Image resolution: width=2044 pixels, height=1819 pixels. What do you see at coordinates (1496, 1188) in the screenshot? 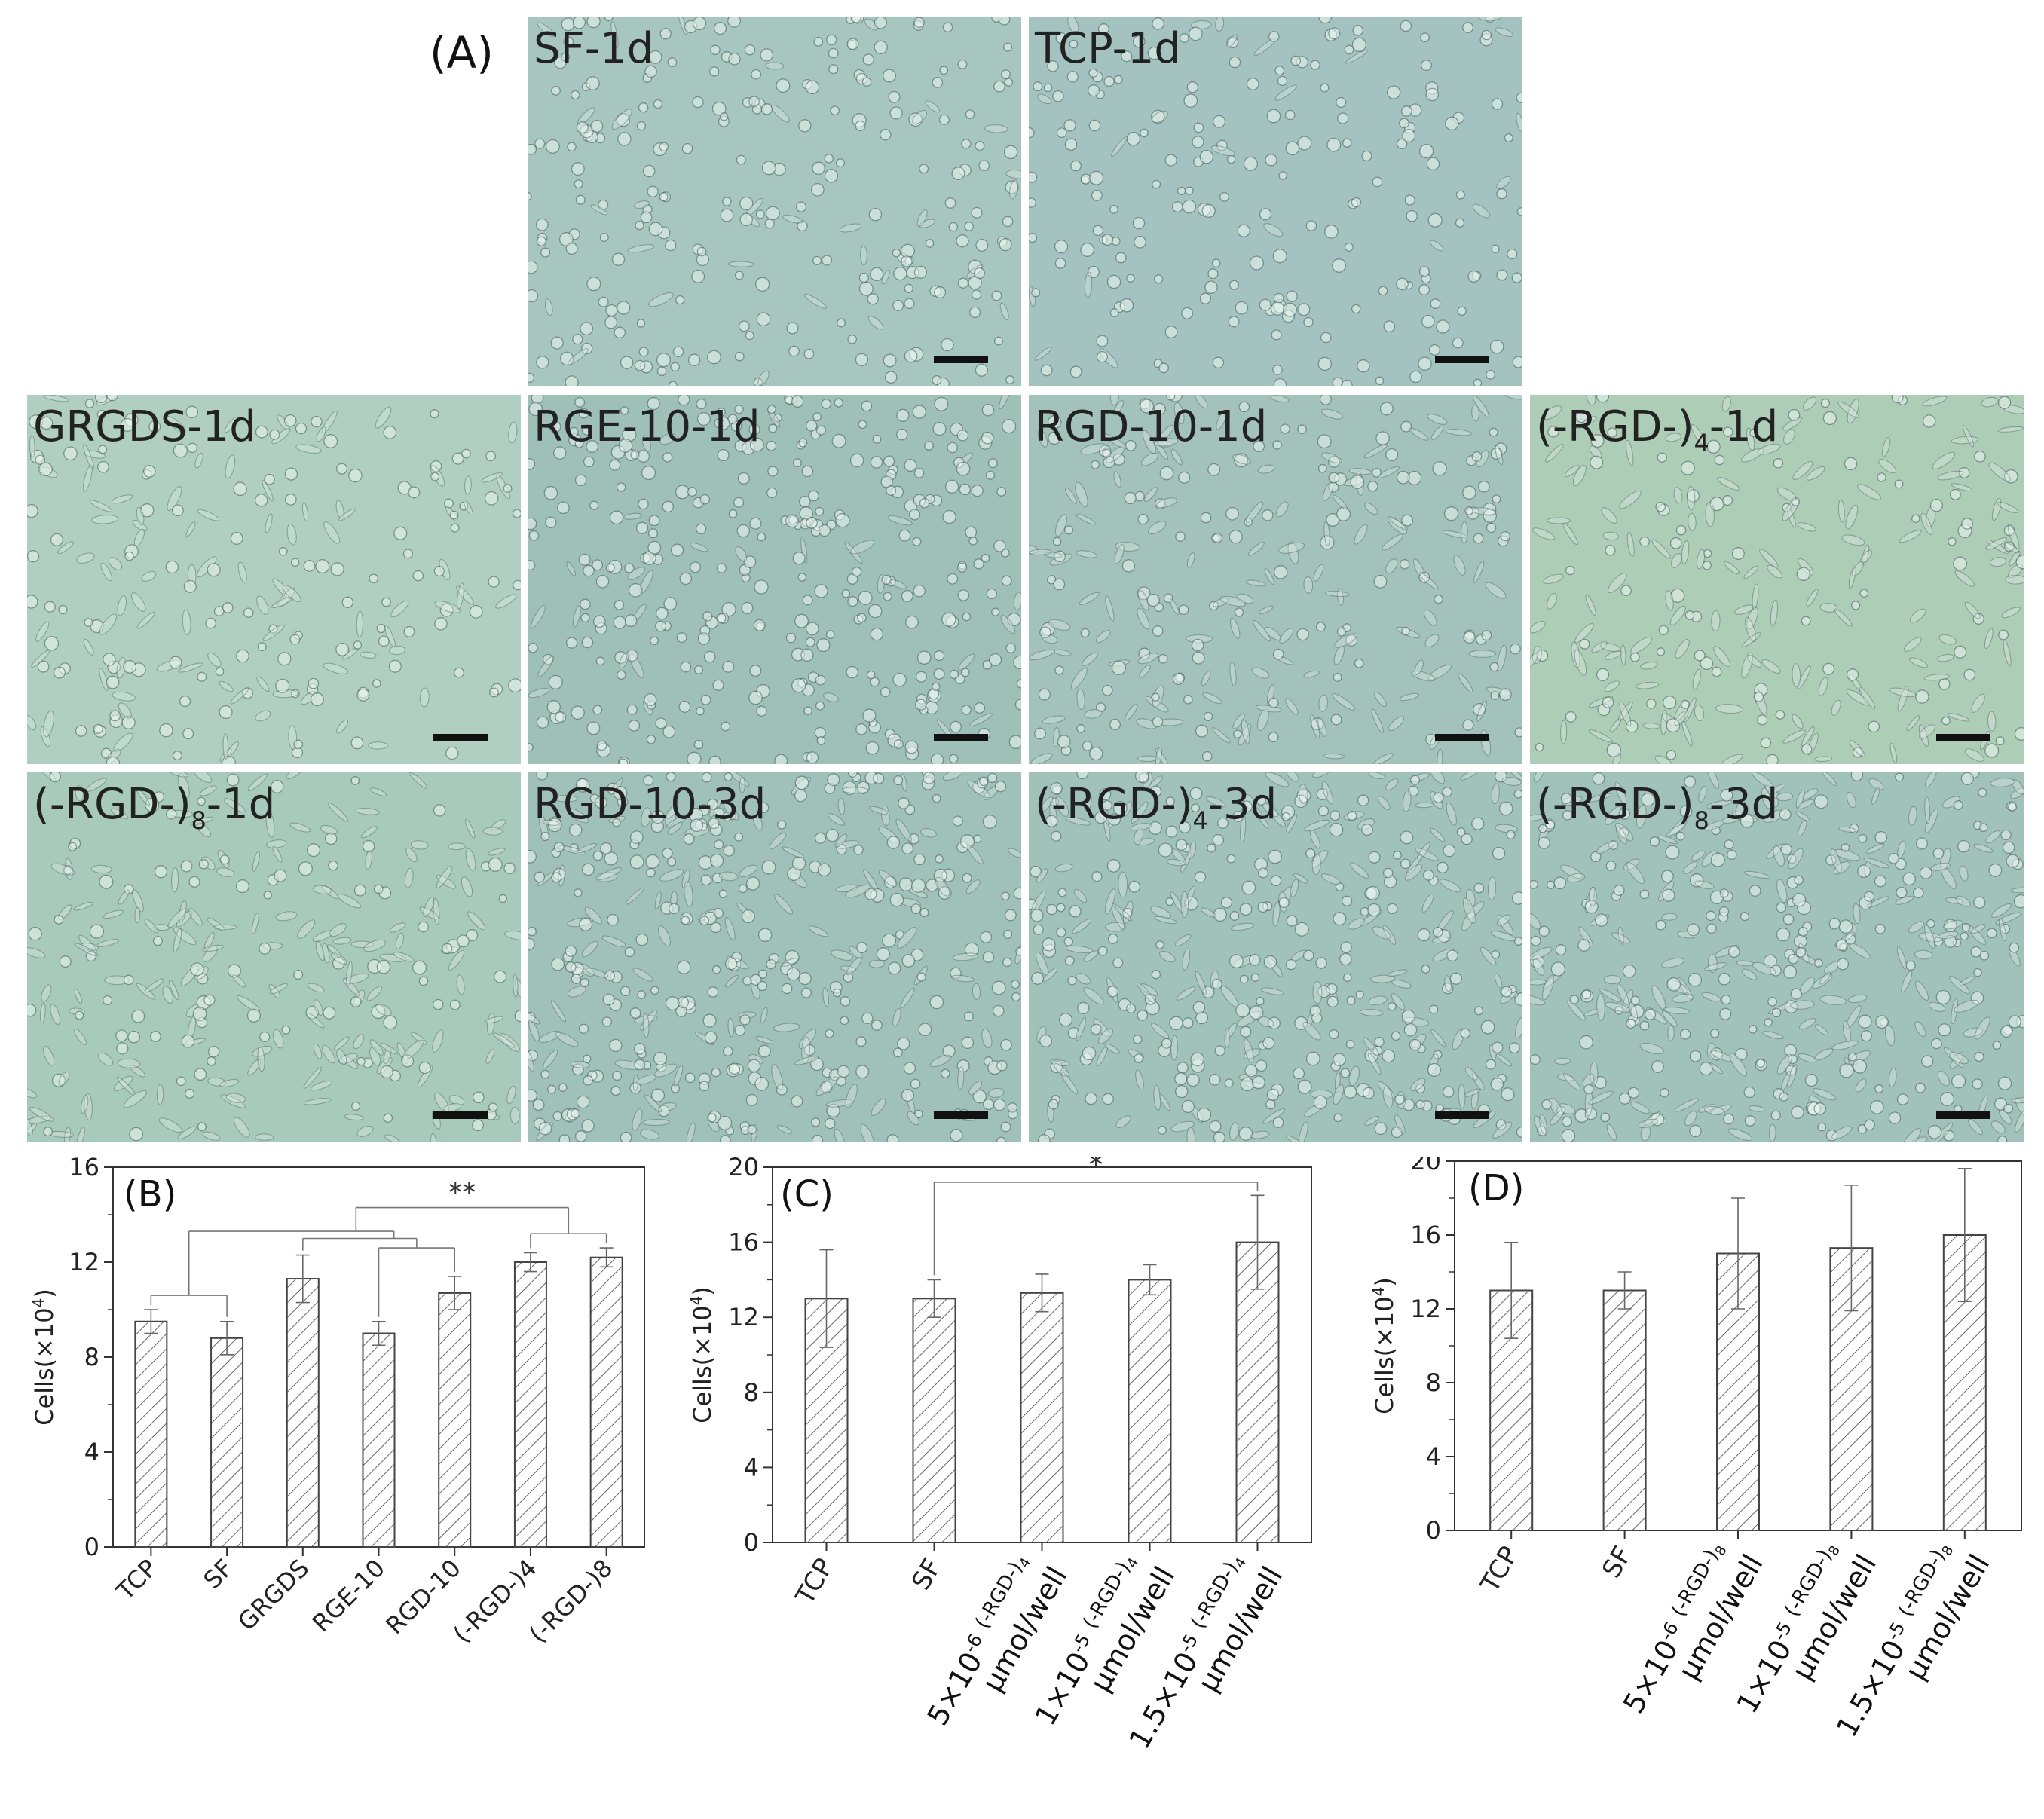
I see `panel-label: (D)` at bounding box center [1496, 1188].